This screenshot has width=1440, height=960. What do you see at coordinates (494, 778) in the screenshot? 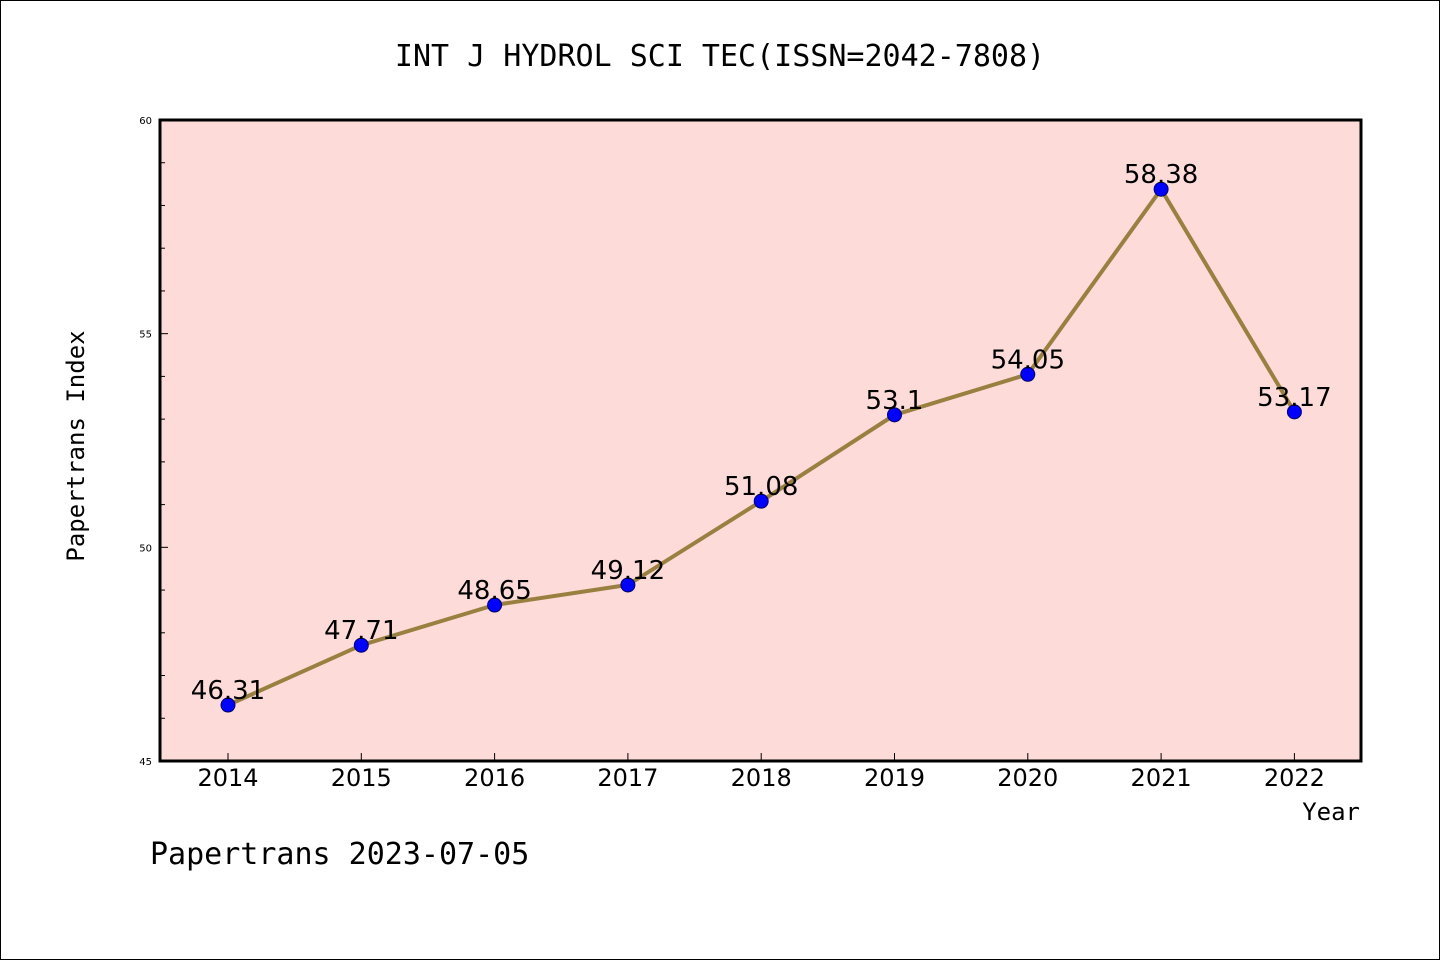
I see `x-tick-label: 2016` at bounding box center [494, 778].